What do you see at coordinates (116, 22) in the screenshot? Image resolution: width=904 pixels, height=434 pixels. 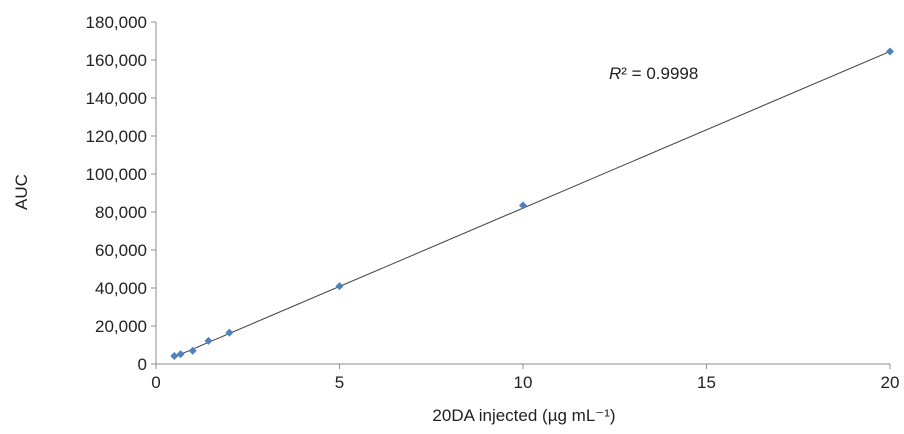 I see `y-tick-label: 180,000` at bounding box center [116, 22].